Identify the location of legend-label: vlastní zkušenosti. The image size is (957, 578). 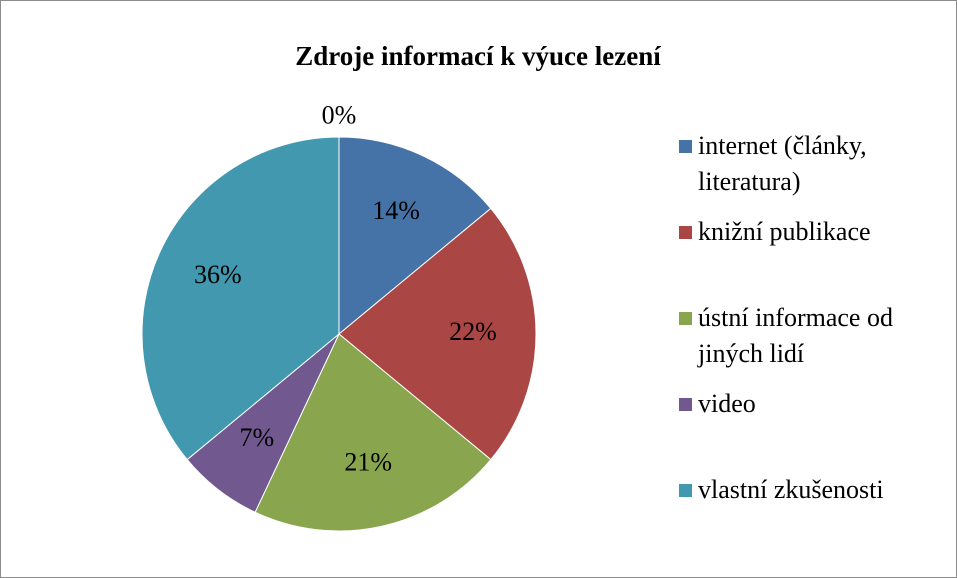
(791, 489).